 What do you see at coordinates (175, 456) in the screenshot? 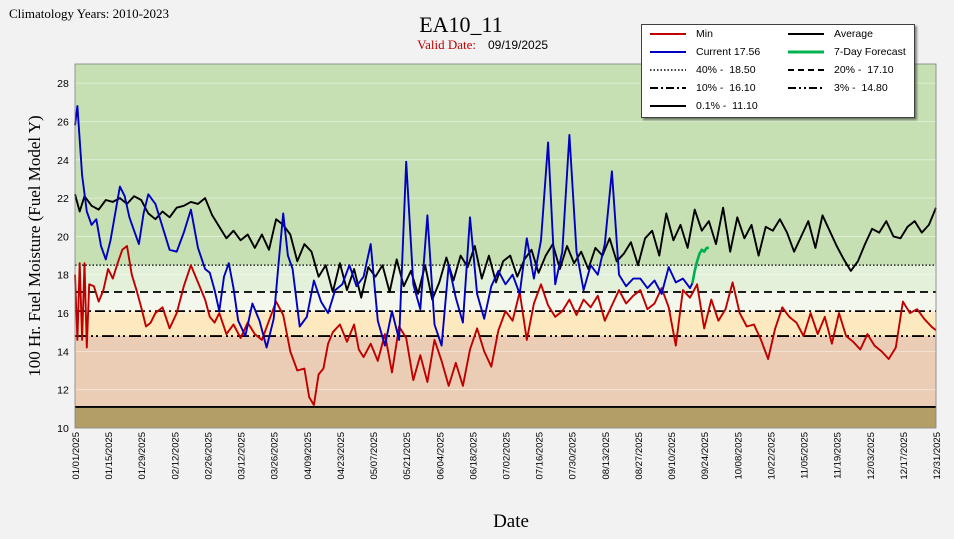
I see `x-tick-label-02-12-2025: 02/12/2025` at bounding box center [175, 456].